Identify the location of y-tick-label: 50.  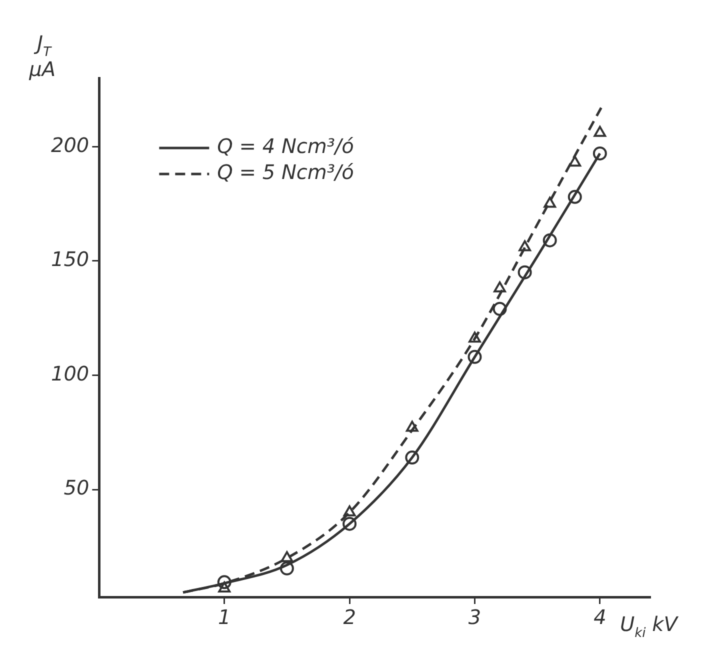
(77, 488).